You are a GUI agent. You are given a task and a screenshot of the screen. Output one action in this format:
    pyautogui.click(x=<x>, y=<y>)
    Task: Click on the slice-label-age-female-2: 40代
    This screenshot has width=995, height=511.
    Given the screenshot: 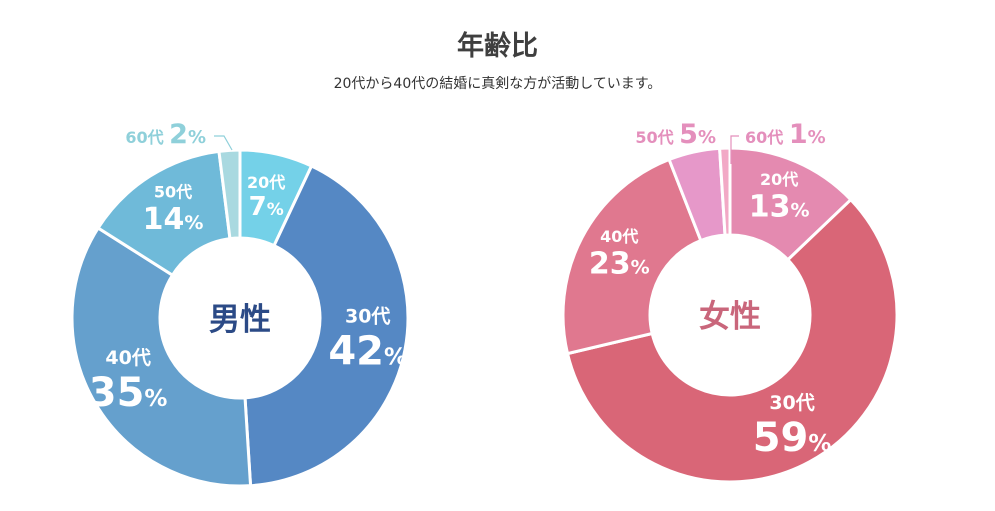 What is the action you would take?
    pyautogui.click(x=619, y=236)
    